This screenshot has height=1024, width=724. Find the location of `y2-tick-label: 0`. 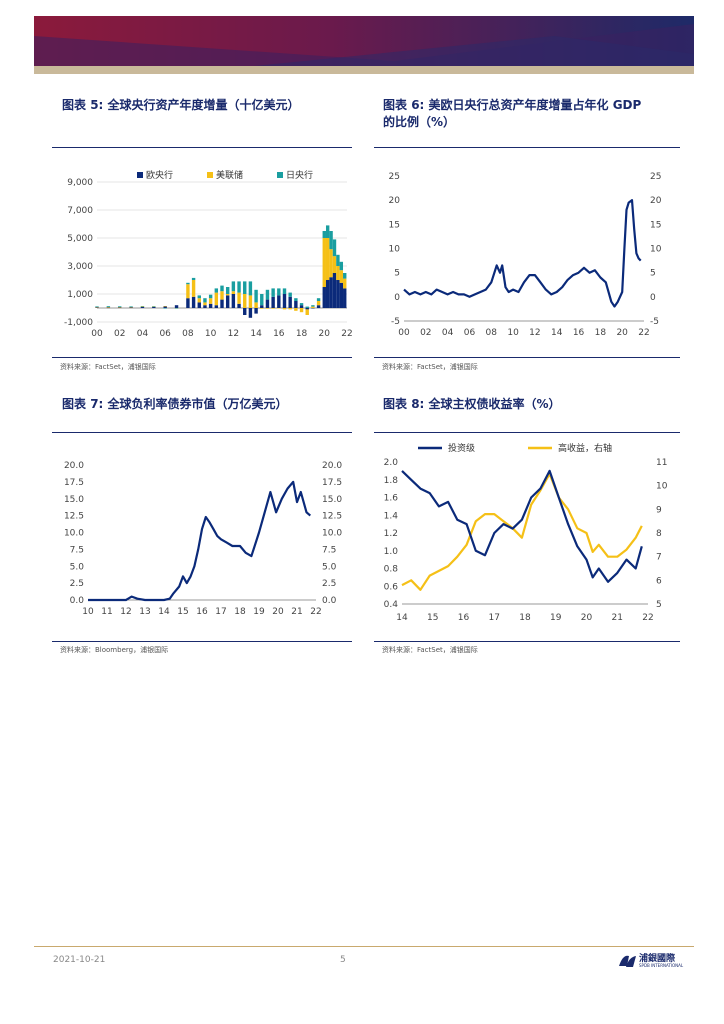

y2-tick-label: 0 is located at coordinates (653, 298).